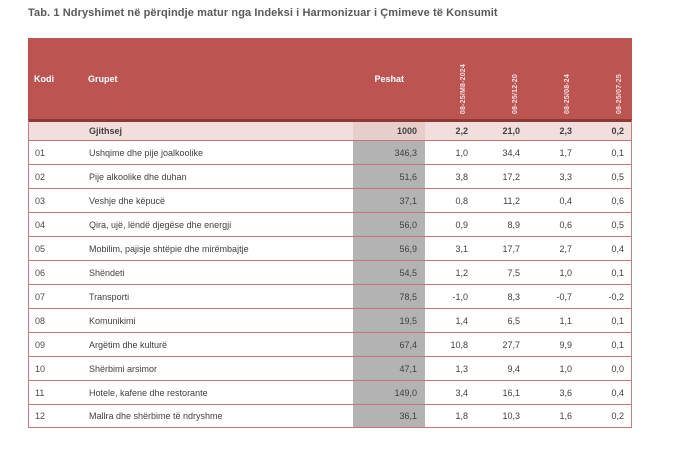  Describe the element at coordinates (461, 392) in the screenshot. I see `row-value: 3,4` at that location.